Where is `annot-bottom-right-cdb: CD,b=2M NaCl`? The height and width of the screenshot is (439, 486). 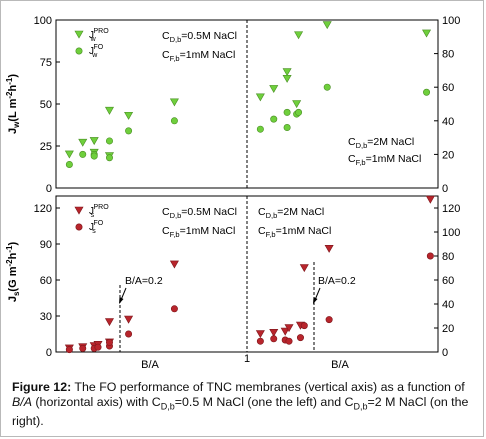
annot-bottom-right-cdb: CD,b=2M NaCl is located at coordinates (291, 213).